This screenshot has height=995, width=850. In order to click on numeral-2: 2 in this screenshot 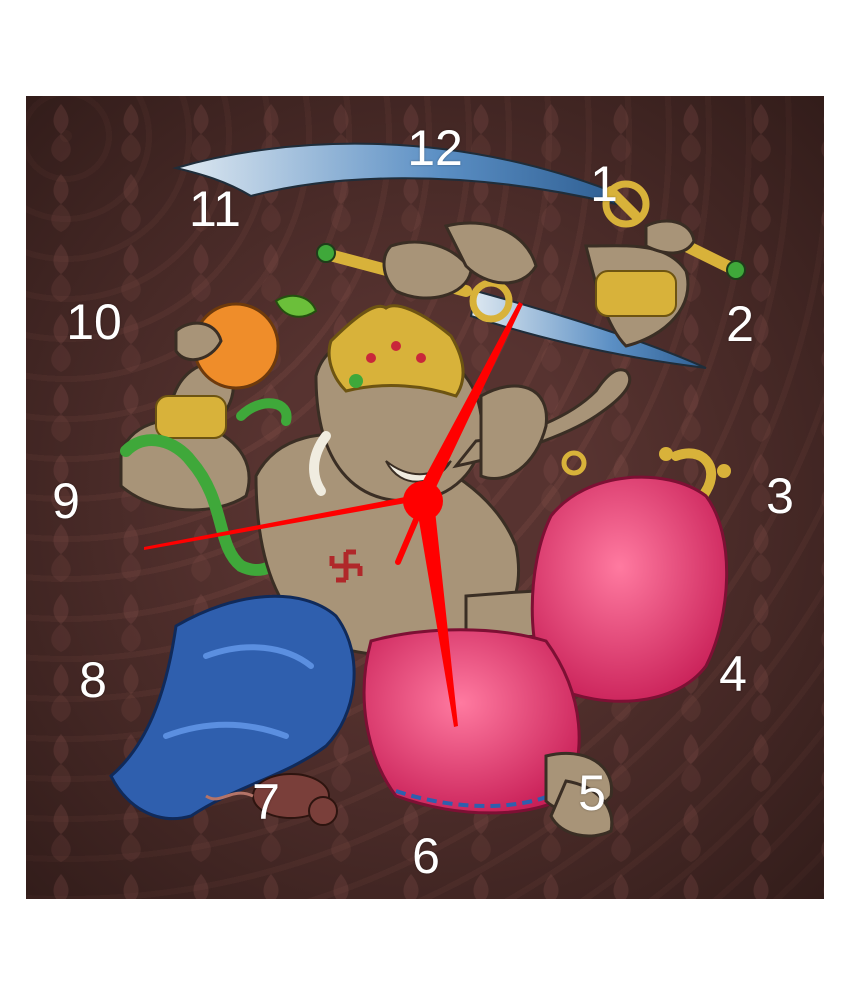, I will do `click(740, 324)`.